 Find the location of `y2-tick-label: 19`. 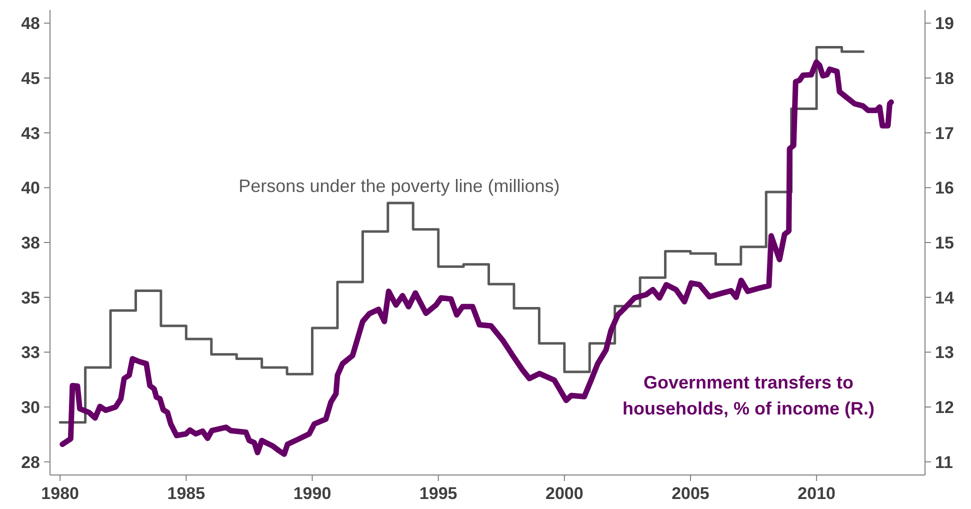

y2-tick-label: 19 is located at coordinates (944, 24).